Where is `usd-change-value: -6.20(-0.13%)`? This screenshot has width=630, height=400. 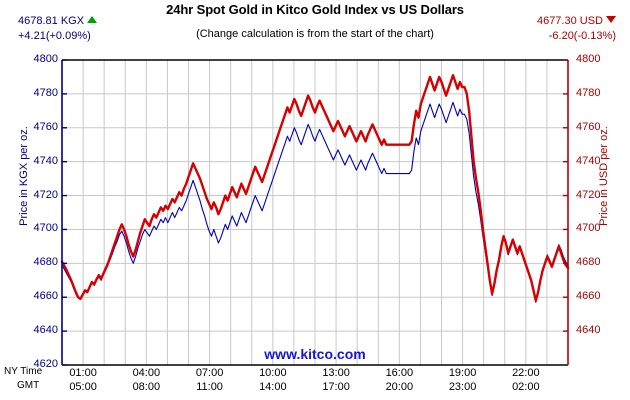
usd-change-value: -6.20(-0.13%) is located at coordinates (582, 36).